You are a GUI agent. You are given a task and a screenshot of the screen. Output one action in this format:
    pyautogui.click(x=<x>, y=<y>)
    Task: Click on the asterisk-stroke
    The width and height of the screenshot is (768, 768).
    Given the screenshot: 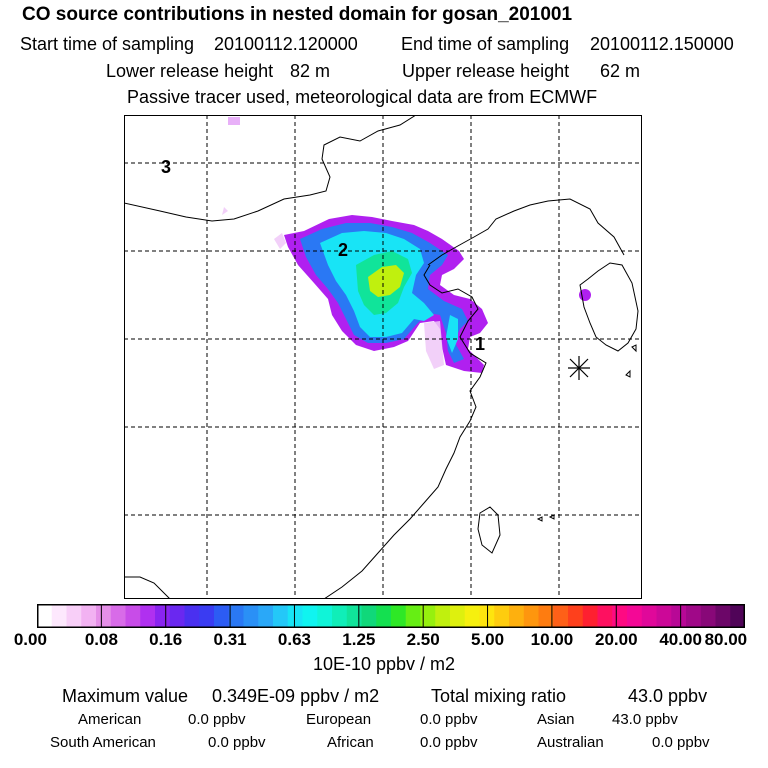 What is the action you would take?
    pyautogui.click(x=579, y=368)
    